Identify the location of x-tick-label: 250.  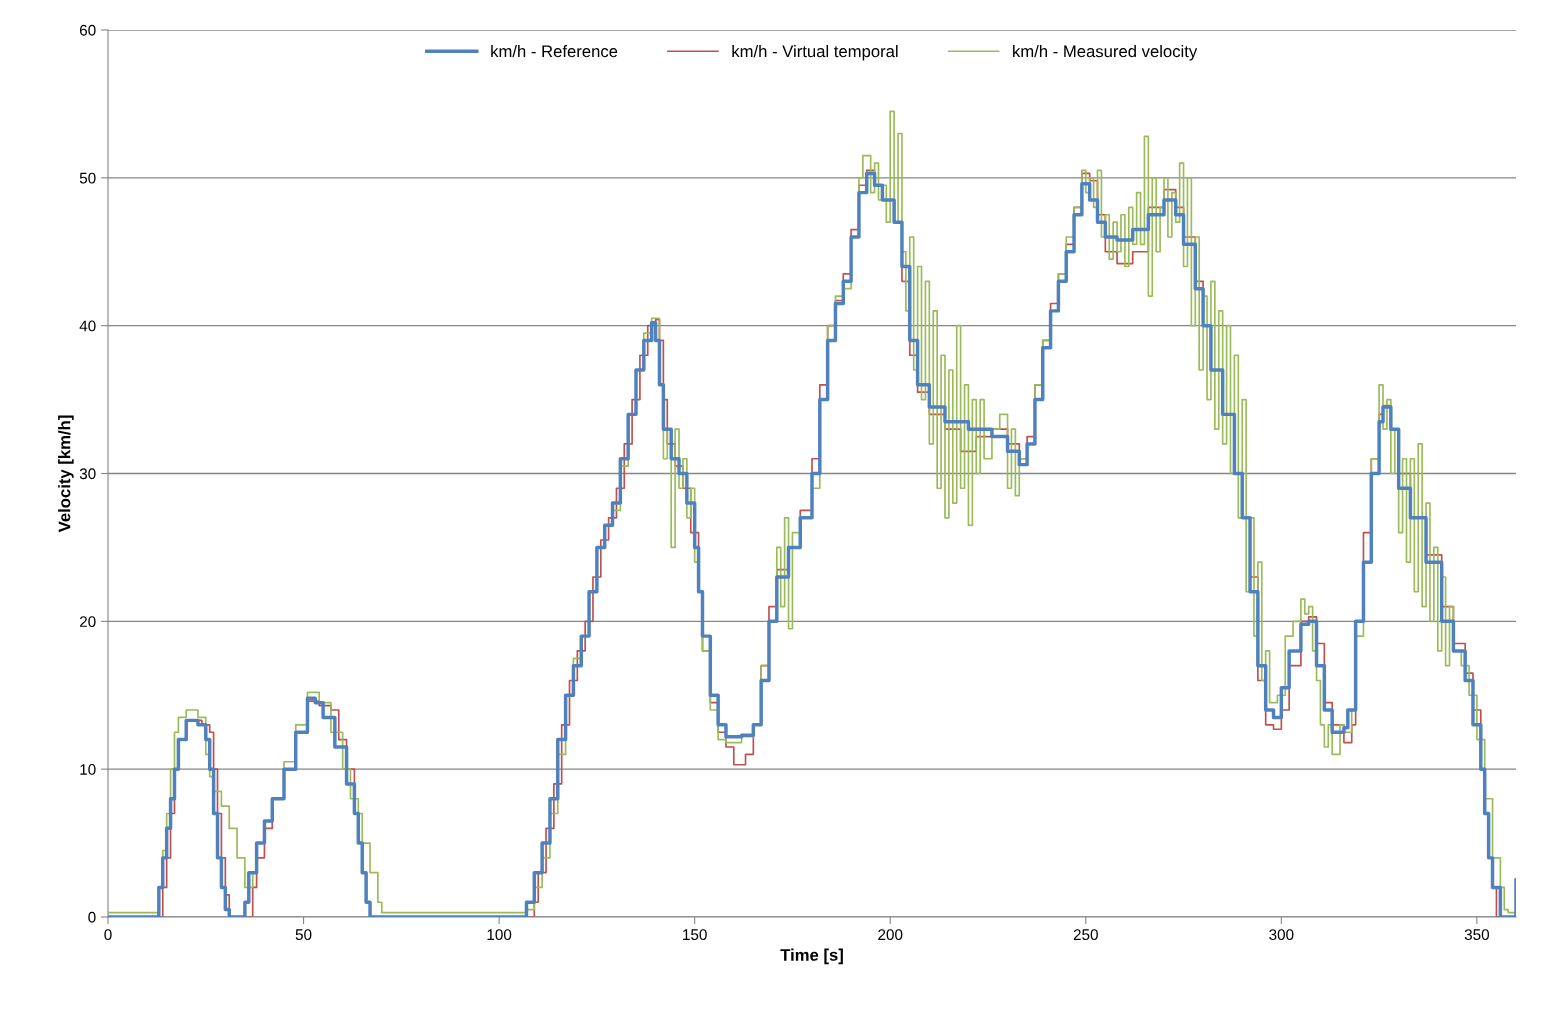
(1085, 935).